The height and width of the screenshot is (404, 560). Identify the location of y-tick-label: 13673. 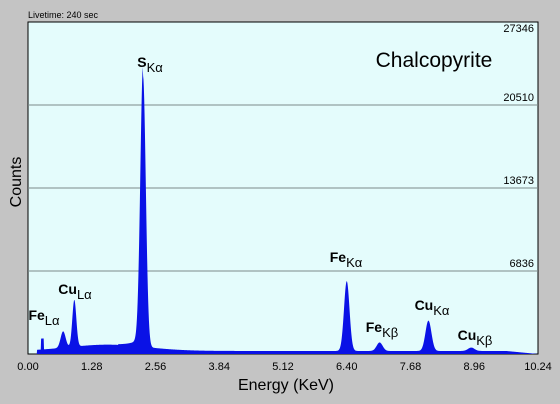
(518, 181).